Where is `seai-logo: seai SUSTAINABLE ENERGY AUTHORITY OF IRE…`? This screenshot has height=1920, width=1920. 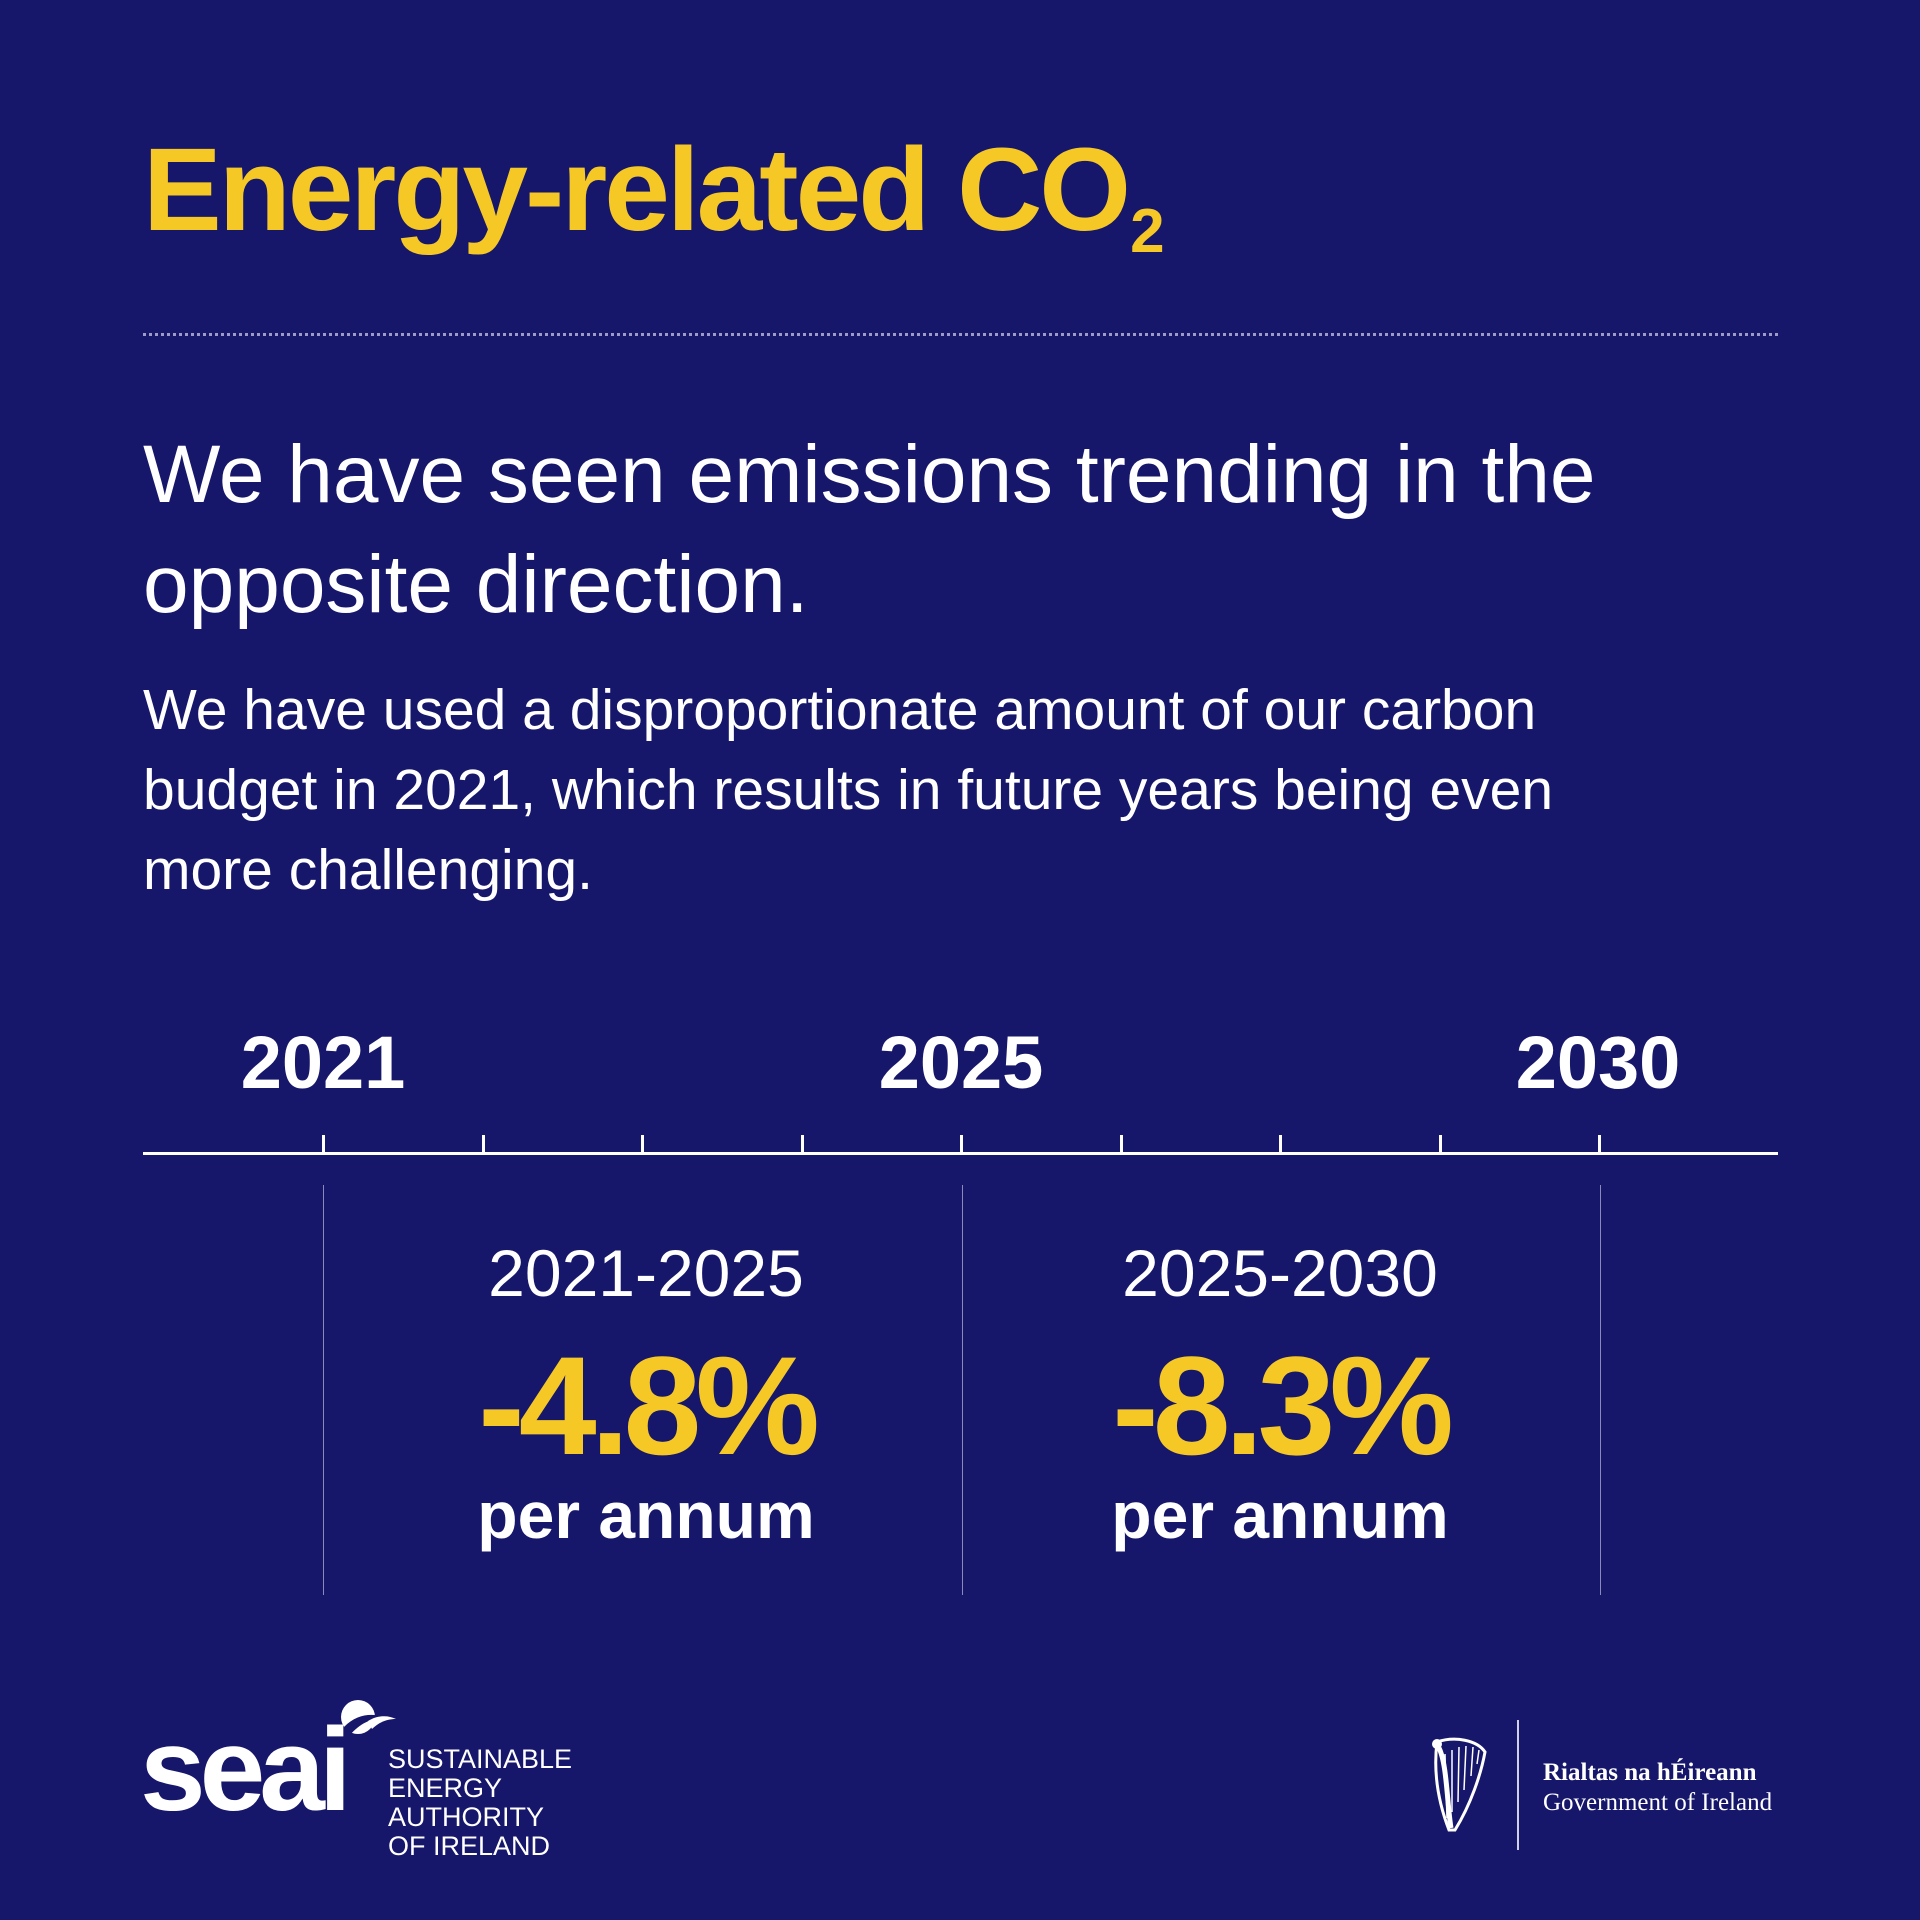 seai-logo: seai SUSTAINABLE ENERGY AUTHORITY OF IRE… is located at coordinates (400, 1778).